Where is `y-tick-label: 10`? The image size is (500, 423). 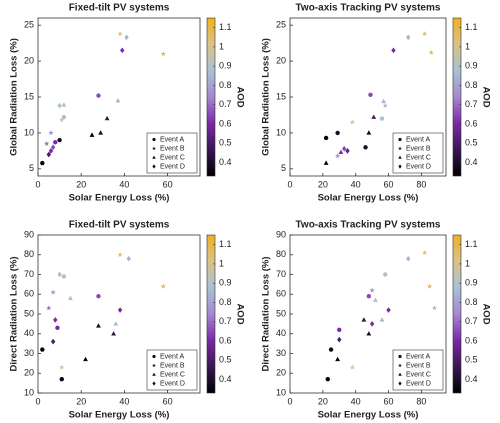 y-tick-label: 10 is located at coordinates (281, 392).